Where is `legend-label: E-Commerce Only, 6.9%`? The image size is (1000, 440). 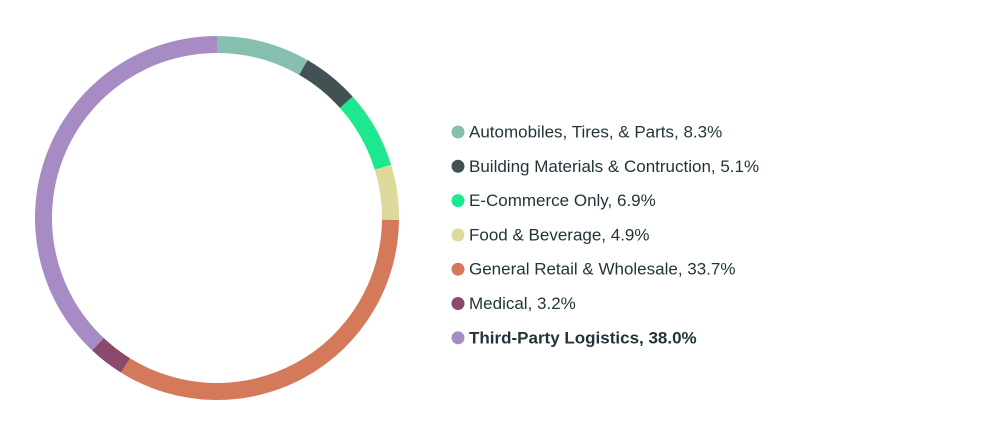
legend-label: E-Commerce Only, 6.9% is located at coordinates (562, 200).